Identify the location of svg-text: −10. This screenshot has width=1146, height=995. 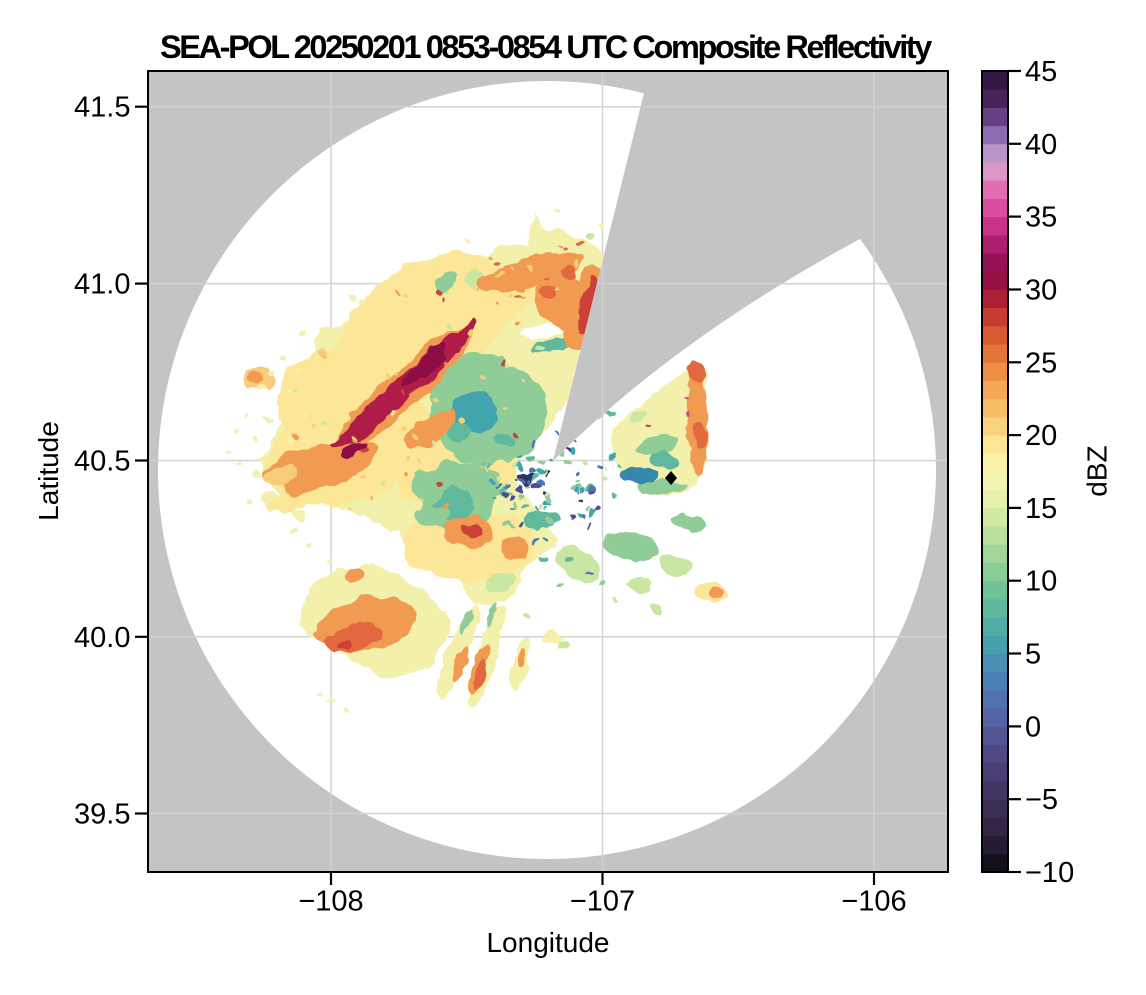
(1049, 873).